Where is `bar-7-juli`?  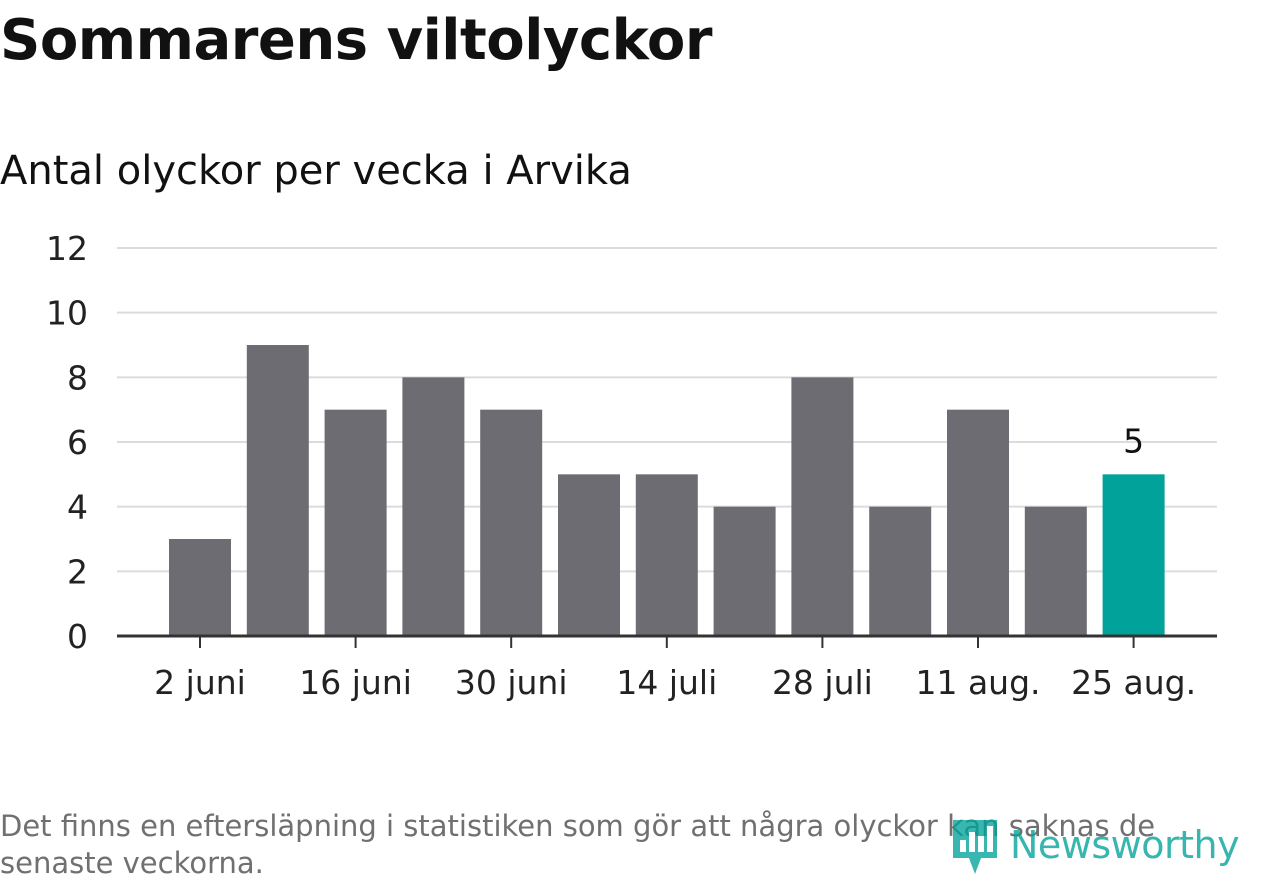 bar-7-juli is located at coordinates (589, 555).